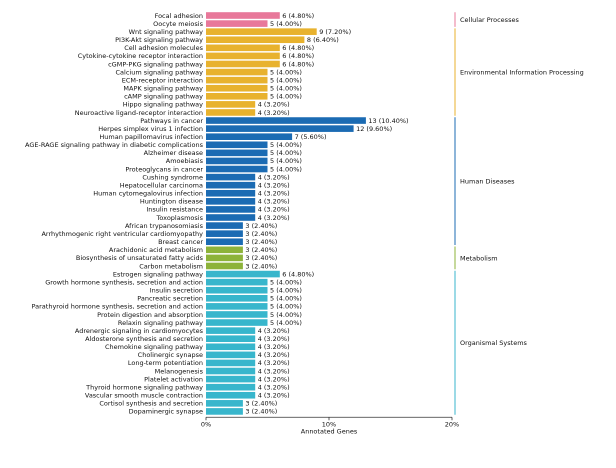 This screenshot has height=468, width=616. I want to click on term-label: Insulin resistance, so click(174, 210).